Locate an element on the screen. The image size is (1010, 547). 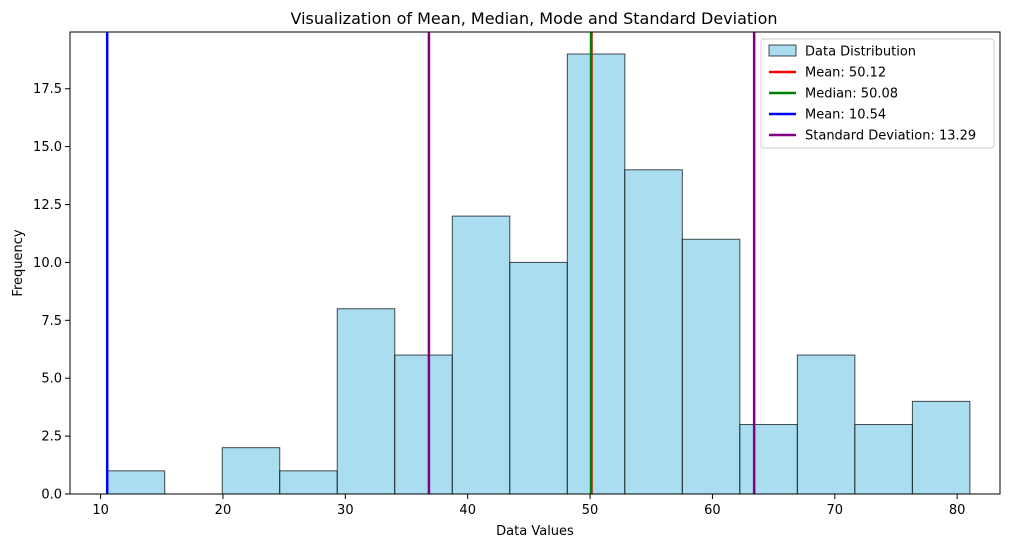
x-tick-label: 50 is located at coordinates (590, 510).